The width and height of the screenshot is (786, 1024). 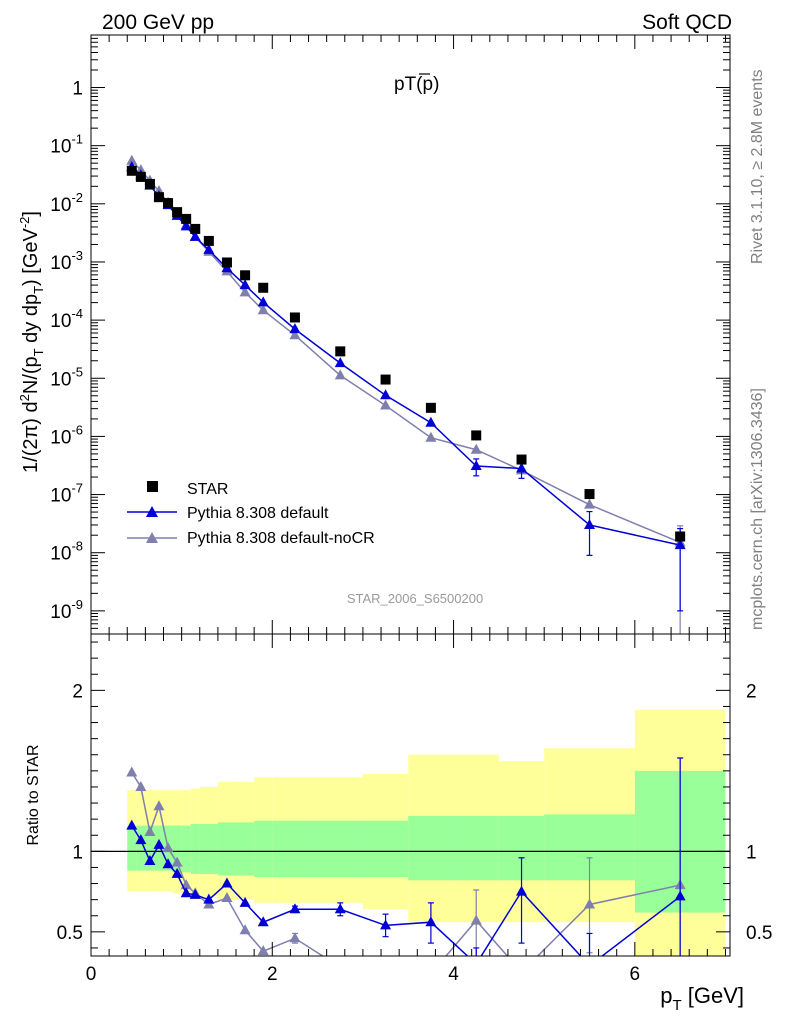 What do you see at coordinates (759, 933) in the screenshot?
I see `ratio-y-tick-label-right: 0.5` at bounding box center [759, 933].